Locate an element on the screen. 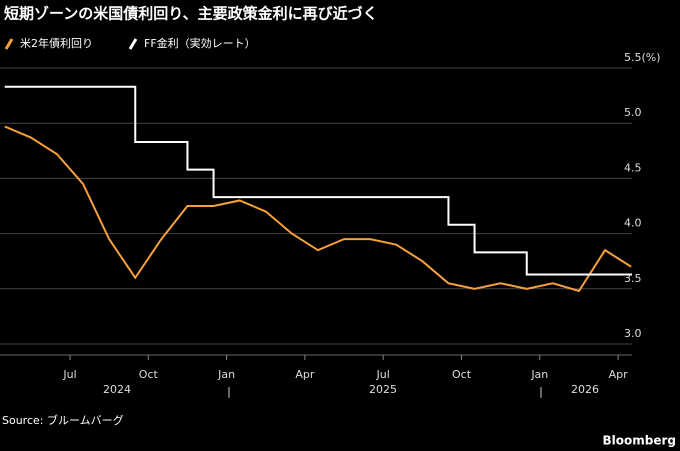 The width and height of the screenshot is (680, 451). chart-title: 短期ゾーンの米国債利回り、主要政策金利に再び近づく is located at coordinates (191, 14).